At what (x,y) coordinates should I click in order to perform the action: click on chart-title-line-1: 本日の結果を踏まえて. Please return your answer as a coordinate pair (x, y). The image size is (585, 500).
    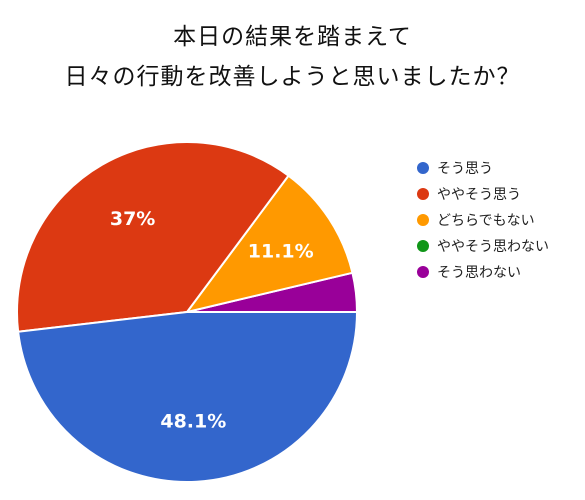
    Looking at the image, I should click on (292, 37).